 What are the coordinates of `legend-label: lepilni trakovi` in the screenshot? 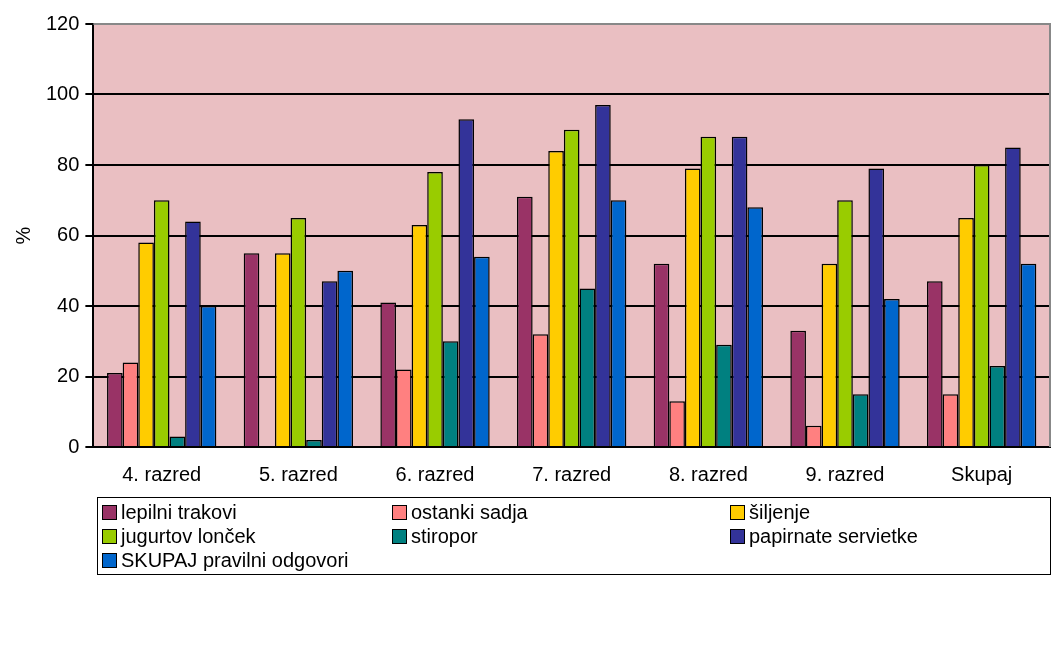 It's located at (179, 512).